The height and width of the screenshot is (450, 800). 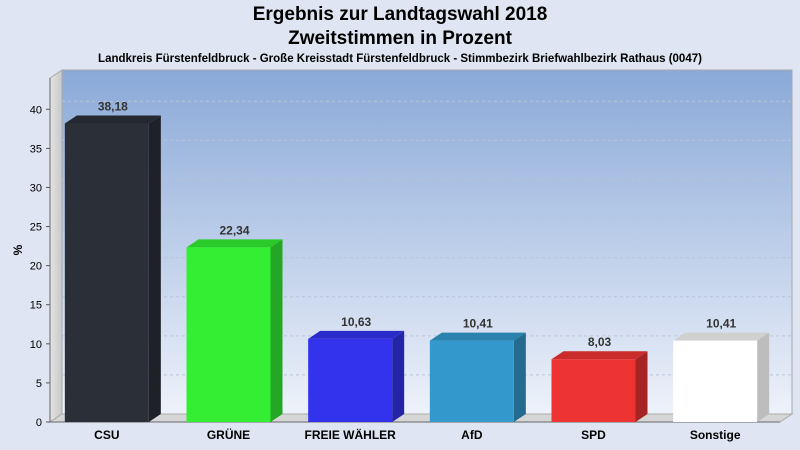 I want to click on x-tick-label: GRÜNE, so click(x=228, y=434).